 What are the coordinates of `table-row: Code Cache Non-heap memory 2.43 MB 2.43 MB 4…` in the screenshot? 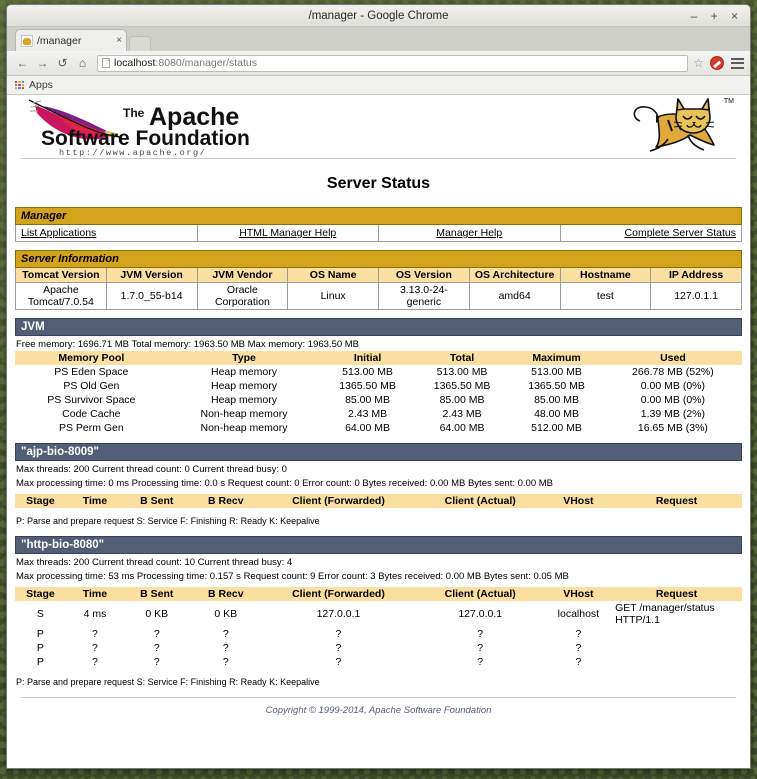 It's located at (378, 414).